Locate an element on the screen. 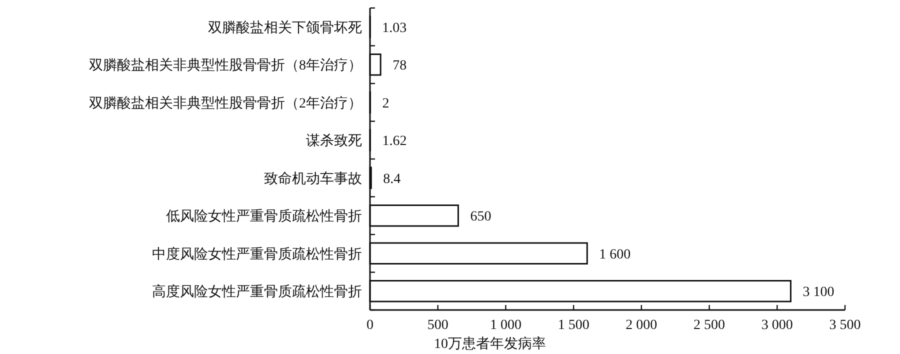 The width and height of the screenshot is (900, 354). data-label: 1.62 is located at coordinates (394, 142).